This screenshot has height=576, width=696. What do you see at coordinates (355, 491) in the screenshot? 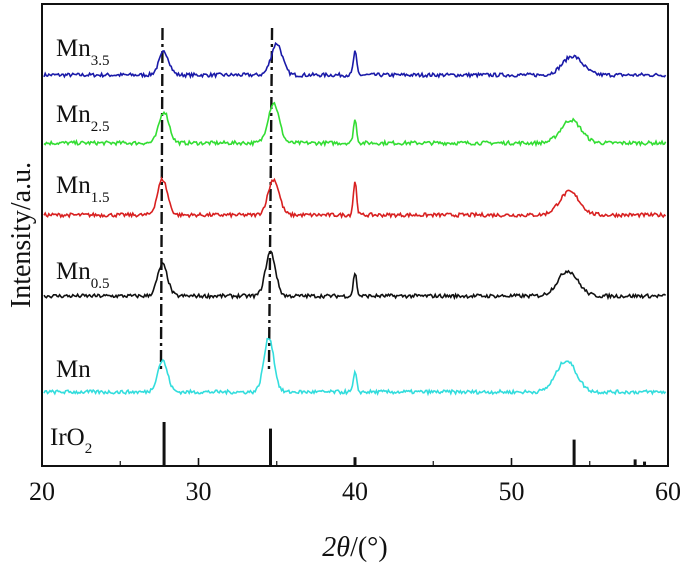
I see `x-tick-label: 40` at bounding box center [355, 491].